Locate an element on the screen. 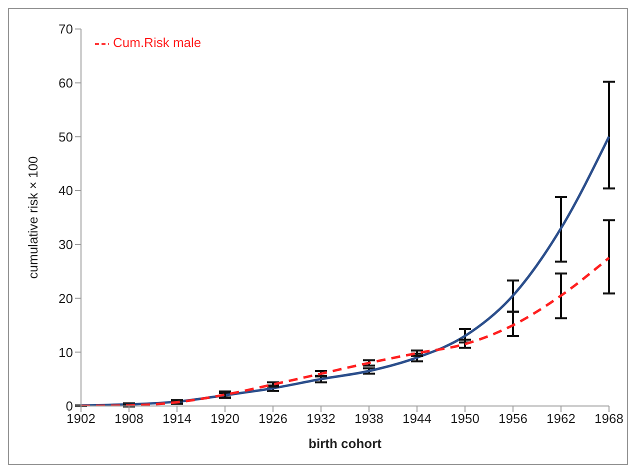 Image resolution: width=636 pixels, height=473 pixels. x-tick-label: 1950 is located at coordinates (465, 418).